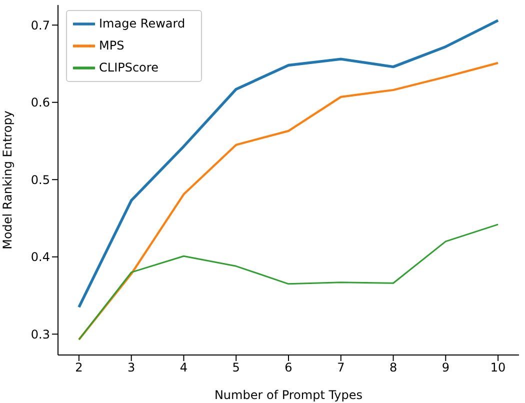 The width and height of the screenshot is (525, 403). What do you see at coordinates (7, 180) in the screenshot?
I see `y-axis-title: Model Ranking Entropy` at bounding box center [7, 180].